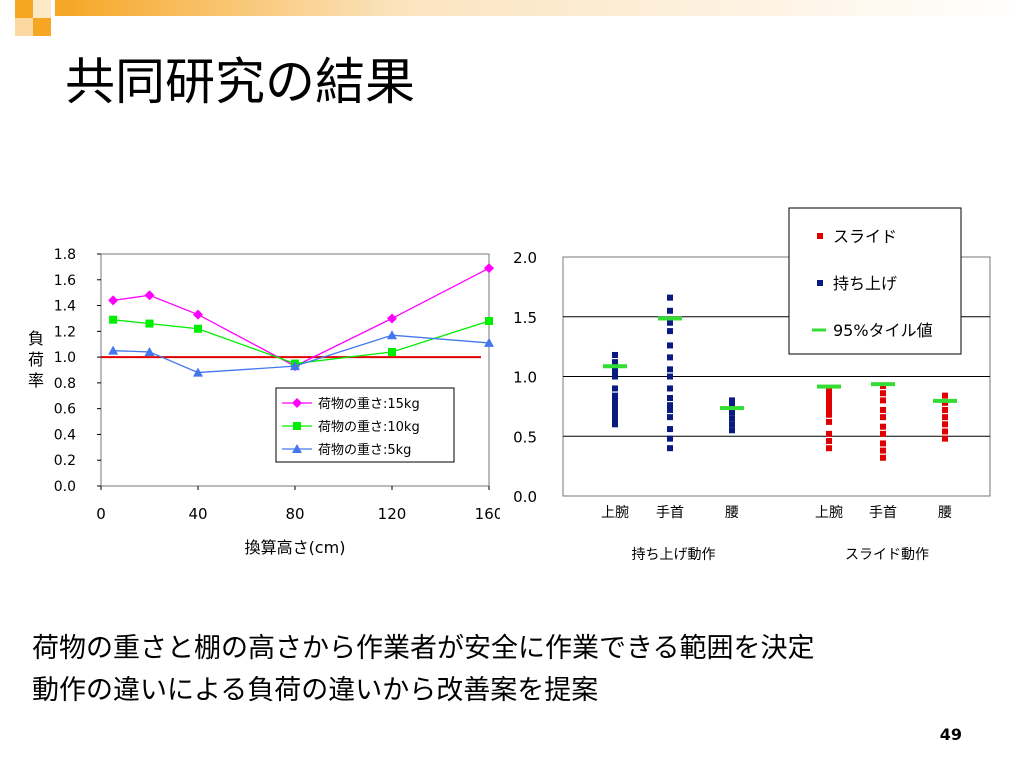  I want to click on y-tick-label: 1.2, so click(65, 332).